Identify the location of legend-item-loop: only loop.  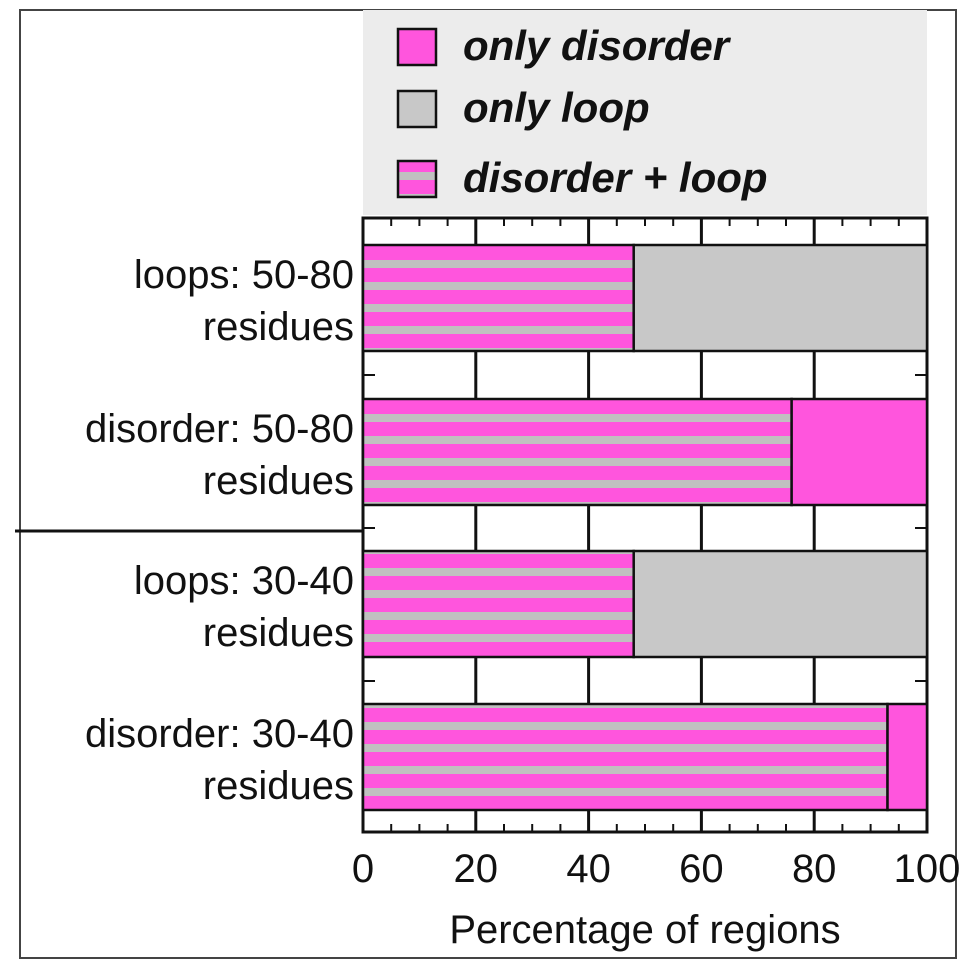
(523, 107).